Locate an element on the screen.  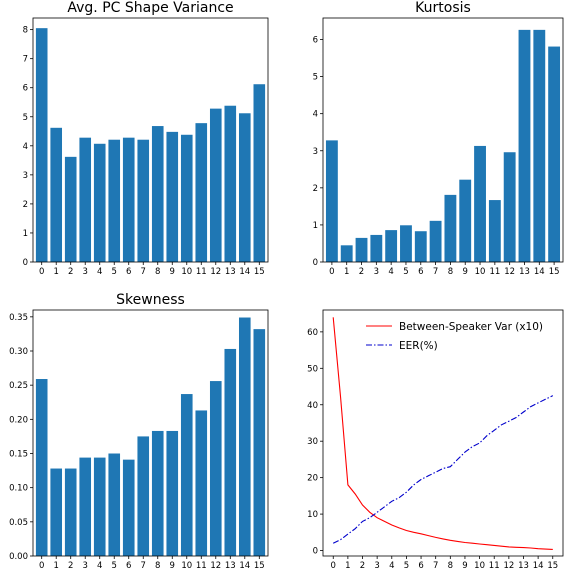
y-tick-label: 40 is located at coordinates (312, 406).